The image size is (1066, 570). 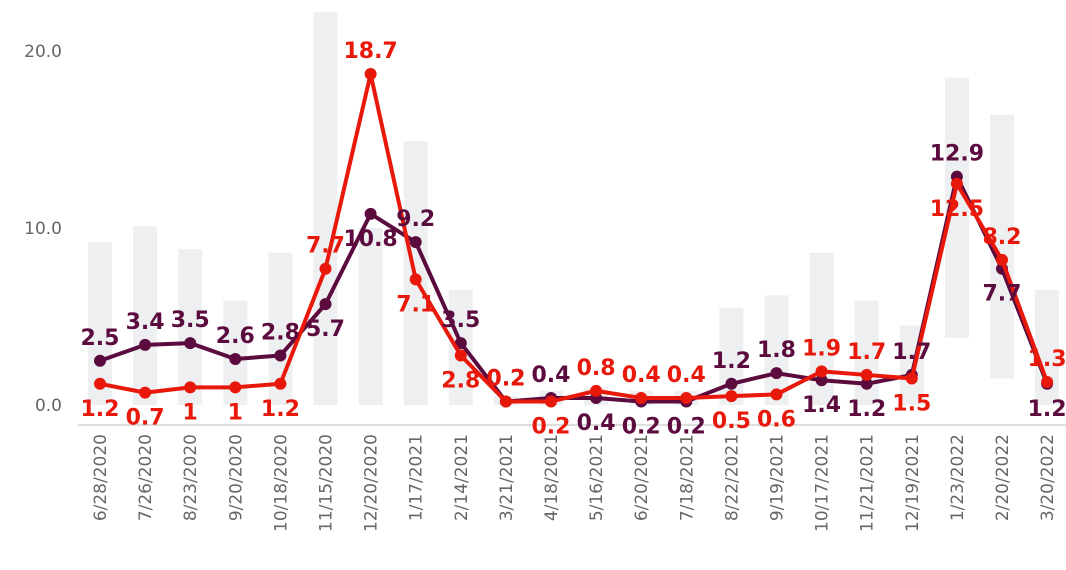 I want to click on x-tick-label: 9/20/2020, so click(x=236, y=477).